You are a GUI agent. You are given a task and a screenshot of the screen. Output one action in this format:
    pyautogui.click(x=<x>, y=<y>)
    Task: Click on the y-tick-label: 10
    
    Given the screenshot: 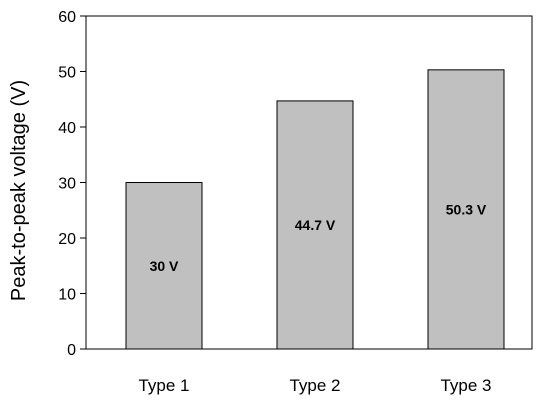 What is the action you would take?
    pyautogui.click(x=67, y=295)
    